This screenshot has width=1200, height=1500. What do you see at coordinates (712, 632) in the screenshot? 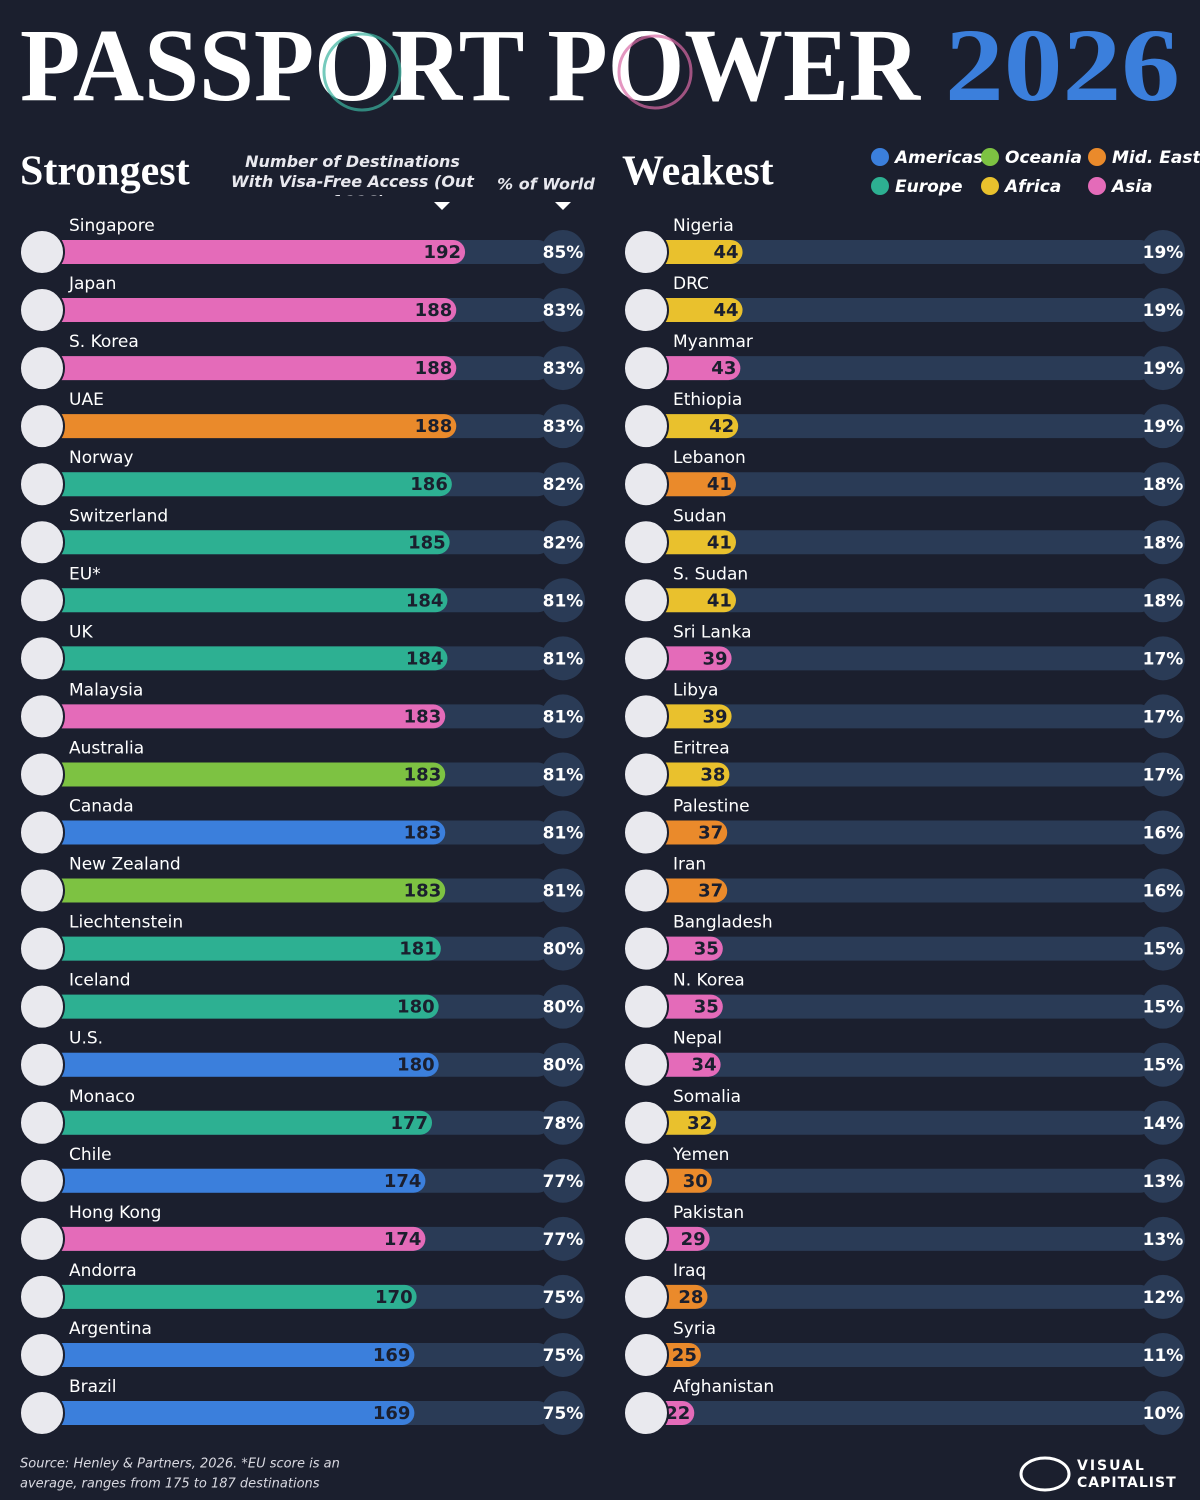
I see `country-name: Sri Lanka` at bounding box center [712, 632].